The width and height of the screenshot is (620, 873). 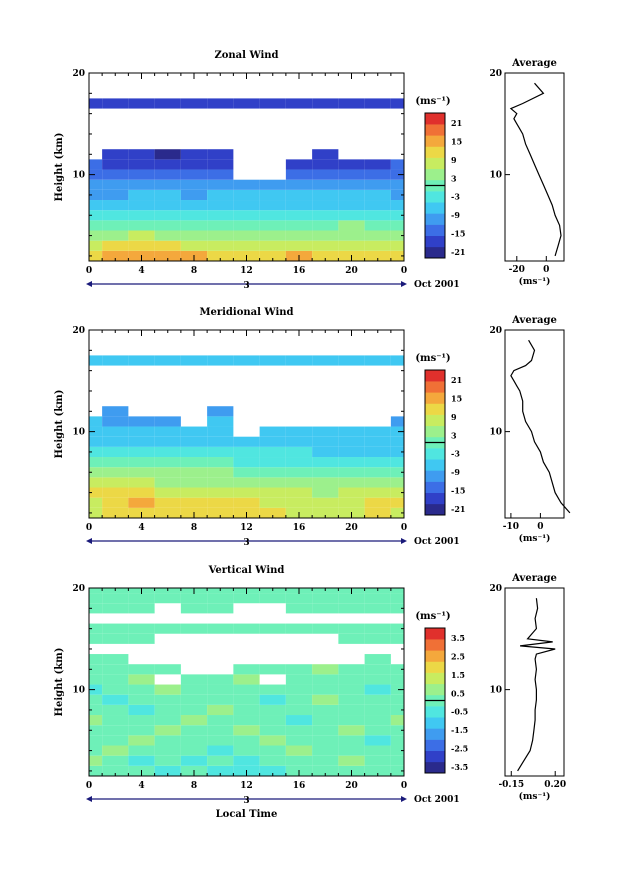 What do you see at coordinates (194, 528) in the screenshot?
I see `x-tick-label: 8` at bounding box center [194, 528].